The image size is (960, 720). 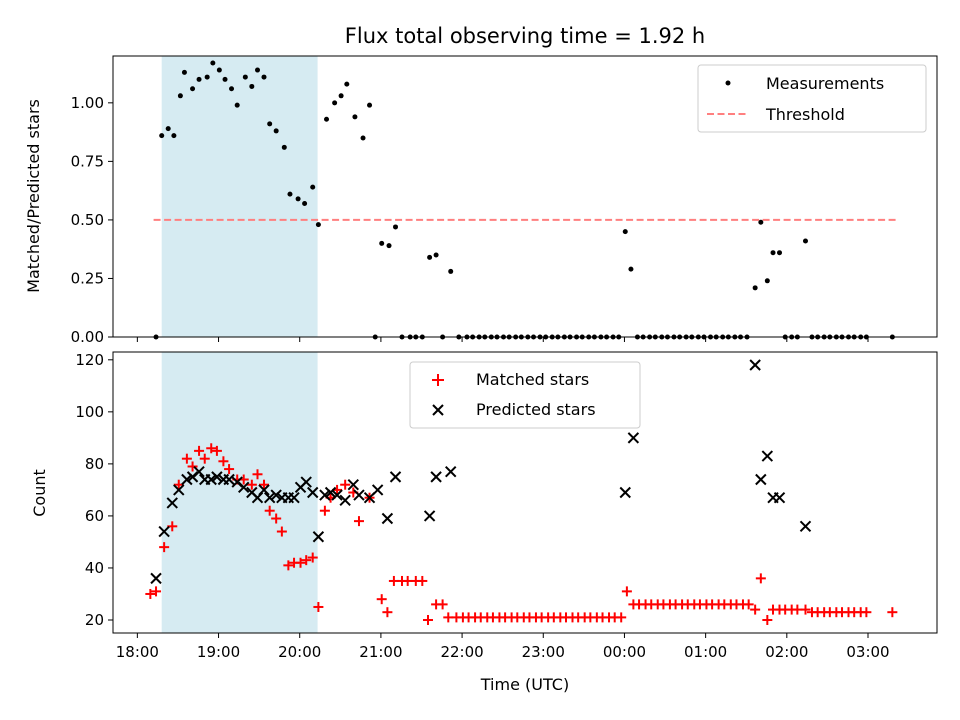 I want to click on bottom-y-tick-label: 80, so click(x=94, y=464).